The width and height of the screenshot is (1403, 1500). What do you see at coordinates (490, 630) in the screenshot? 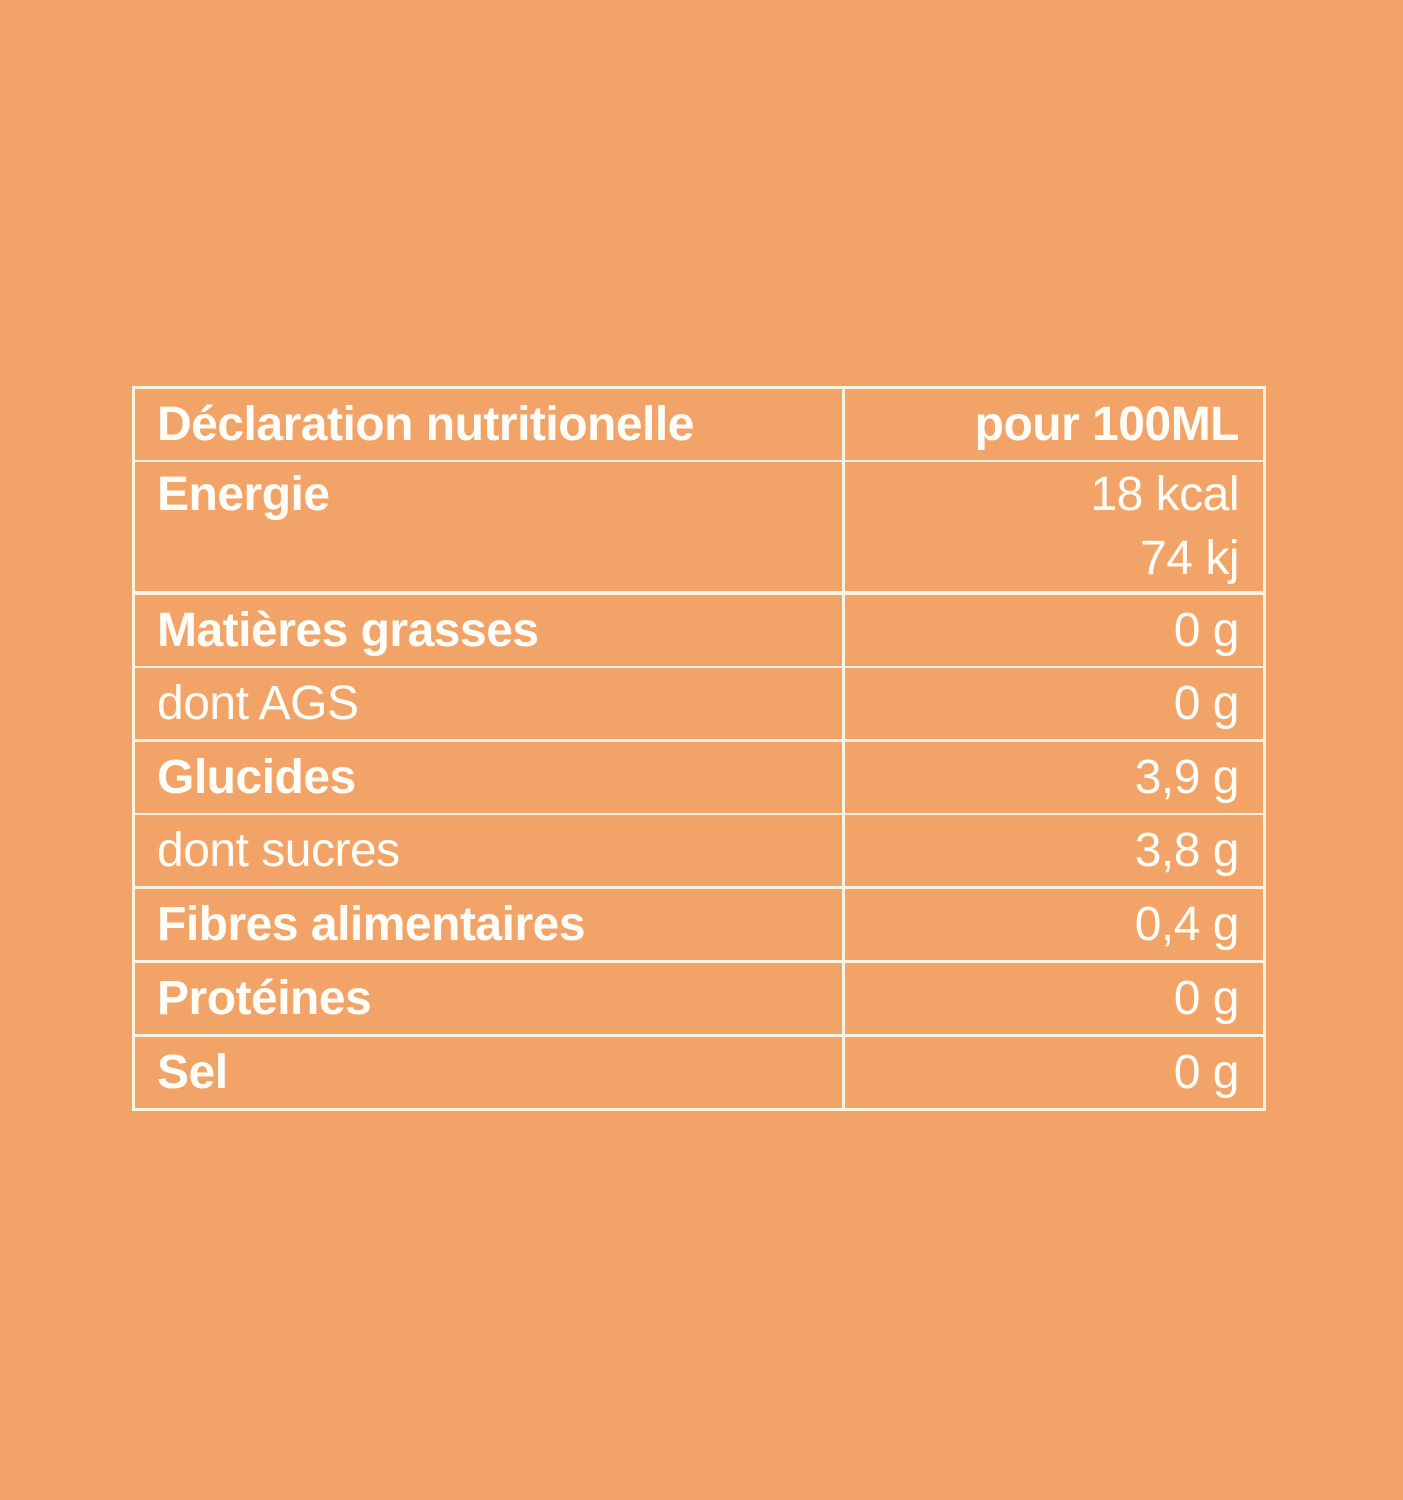
I see `nutrient-label: Matières grasses` at bounding box center [490, 630].